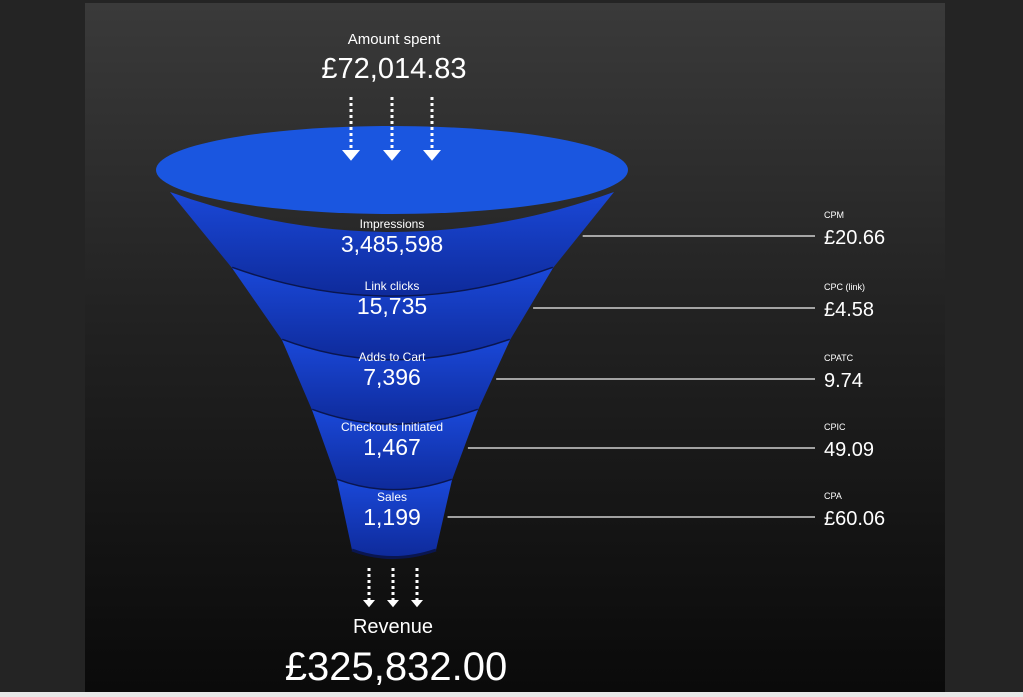 Image resolution: width=1023 pixels, height=697 pixels. Describe the element at coordinates (393, 627) in the screenshot. I see `revenue-label: Revenue` at that location.